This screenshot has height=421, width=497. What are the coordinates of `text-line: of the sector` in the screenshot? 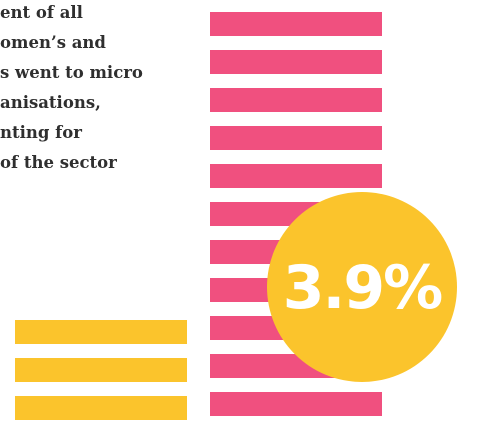 It's located at (58, 162).